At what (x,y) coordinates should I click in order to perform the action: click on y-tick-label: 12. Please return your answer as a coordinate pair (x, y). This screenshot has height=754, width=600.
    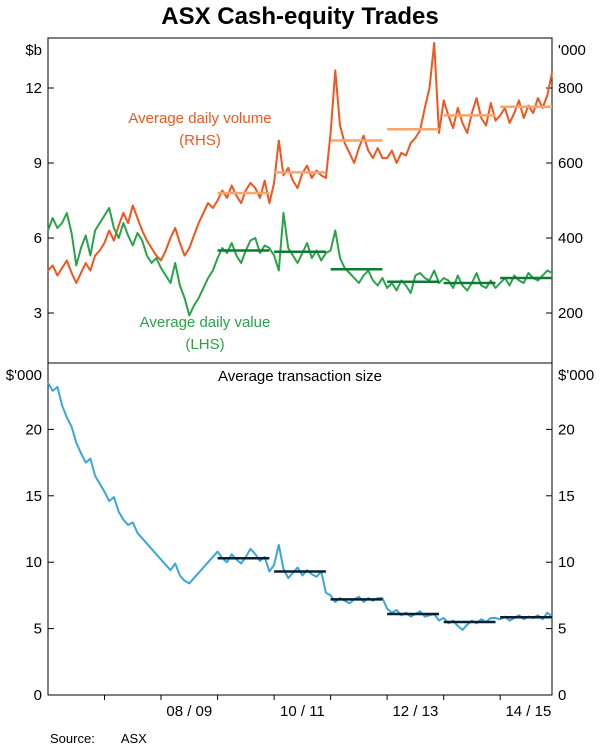
    Looking at the image, I should click on (33, 88).